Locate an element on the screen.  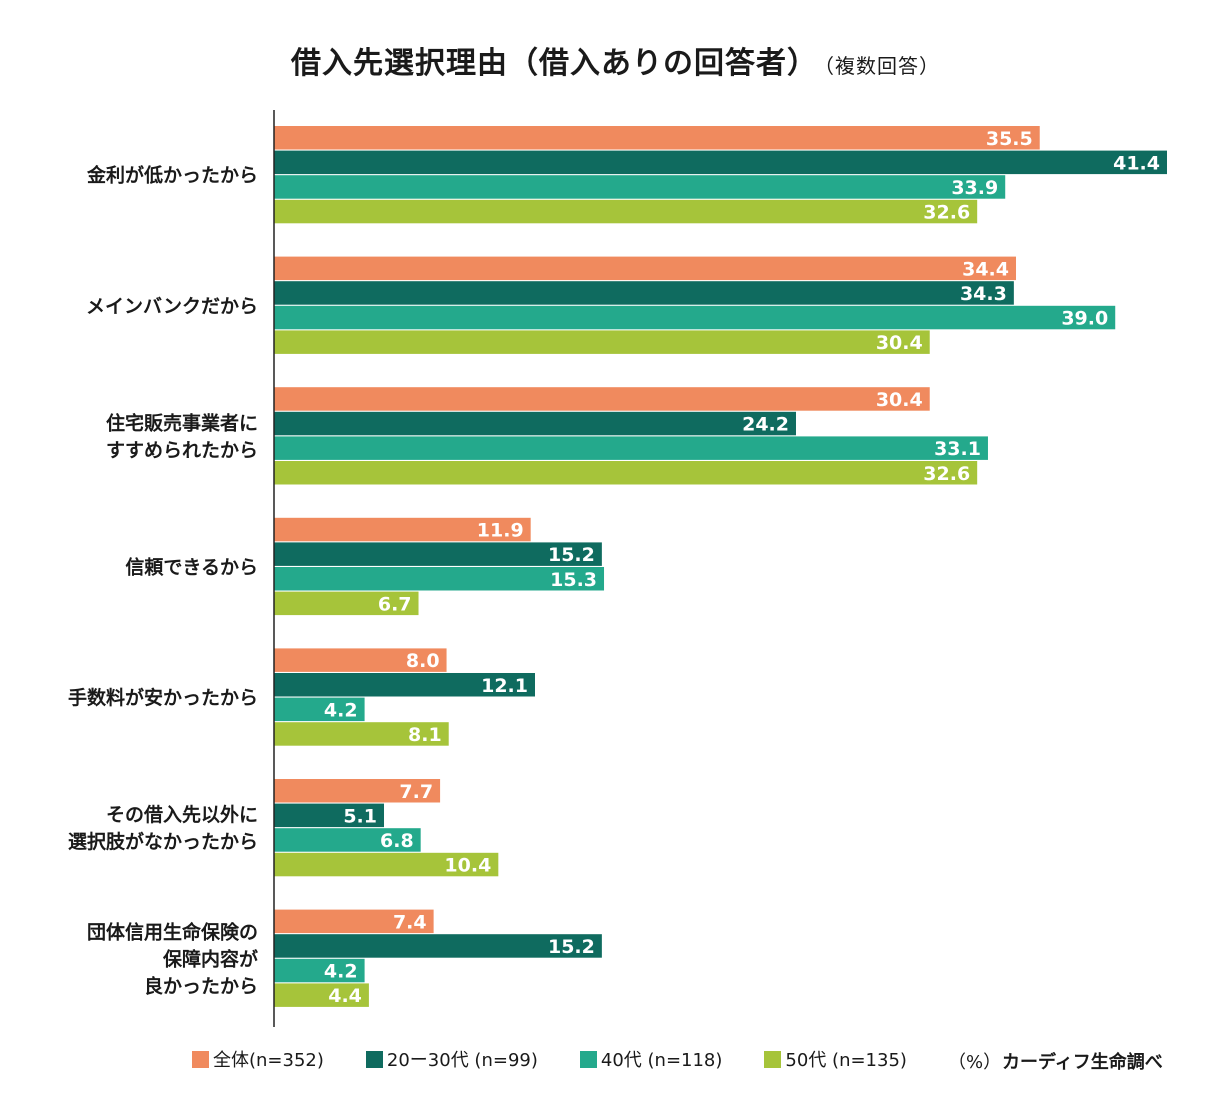
category-group: 34.4 34.3 39.0 30.4 メインバンクだから is located at coordinates (601, 305).